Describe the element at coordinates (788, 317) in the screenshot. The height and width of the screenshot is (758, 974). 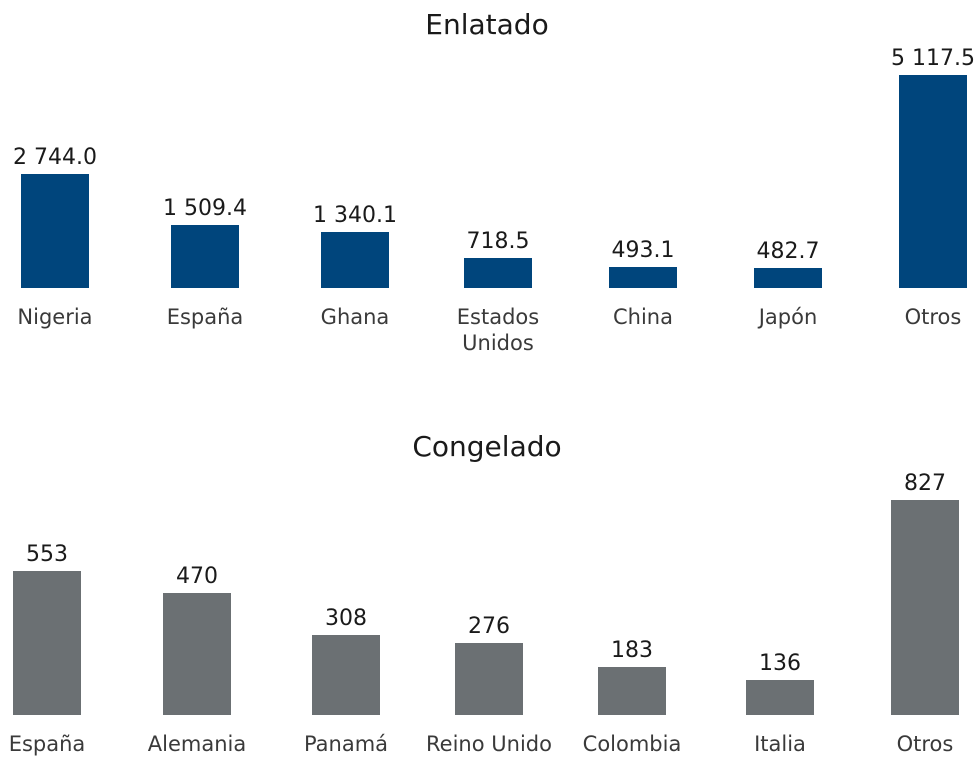
I see `category-label: Japón` at that location.